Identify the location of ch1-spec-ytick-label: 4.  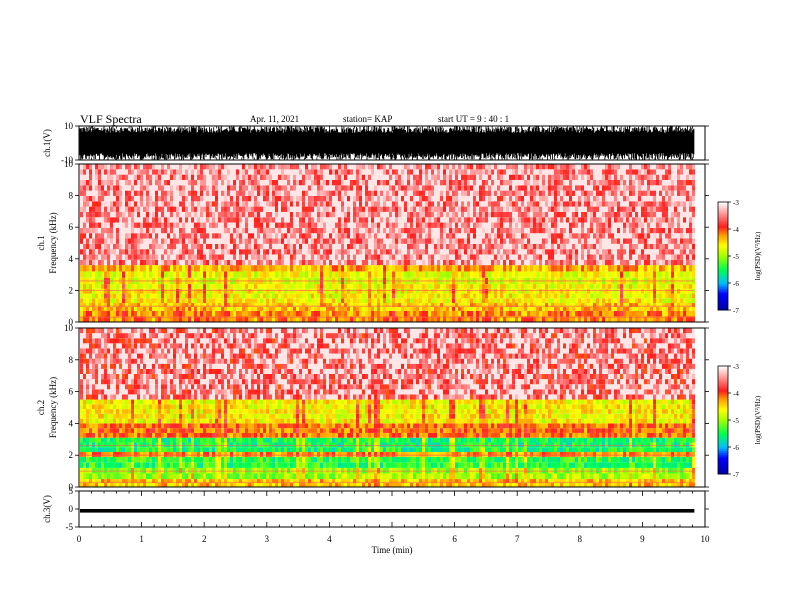
(71, 259).